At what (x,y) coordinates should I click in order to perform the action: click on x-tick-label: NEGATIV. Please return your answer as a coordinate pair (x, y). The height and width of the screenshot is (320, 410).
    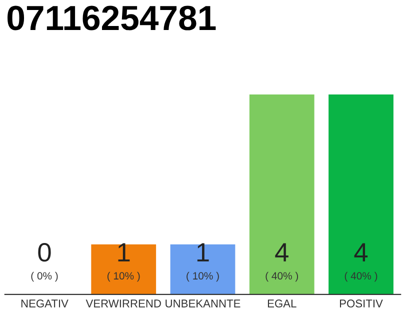
    Looking at the image, I should click on (44, 304).